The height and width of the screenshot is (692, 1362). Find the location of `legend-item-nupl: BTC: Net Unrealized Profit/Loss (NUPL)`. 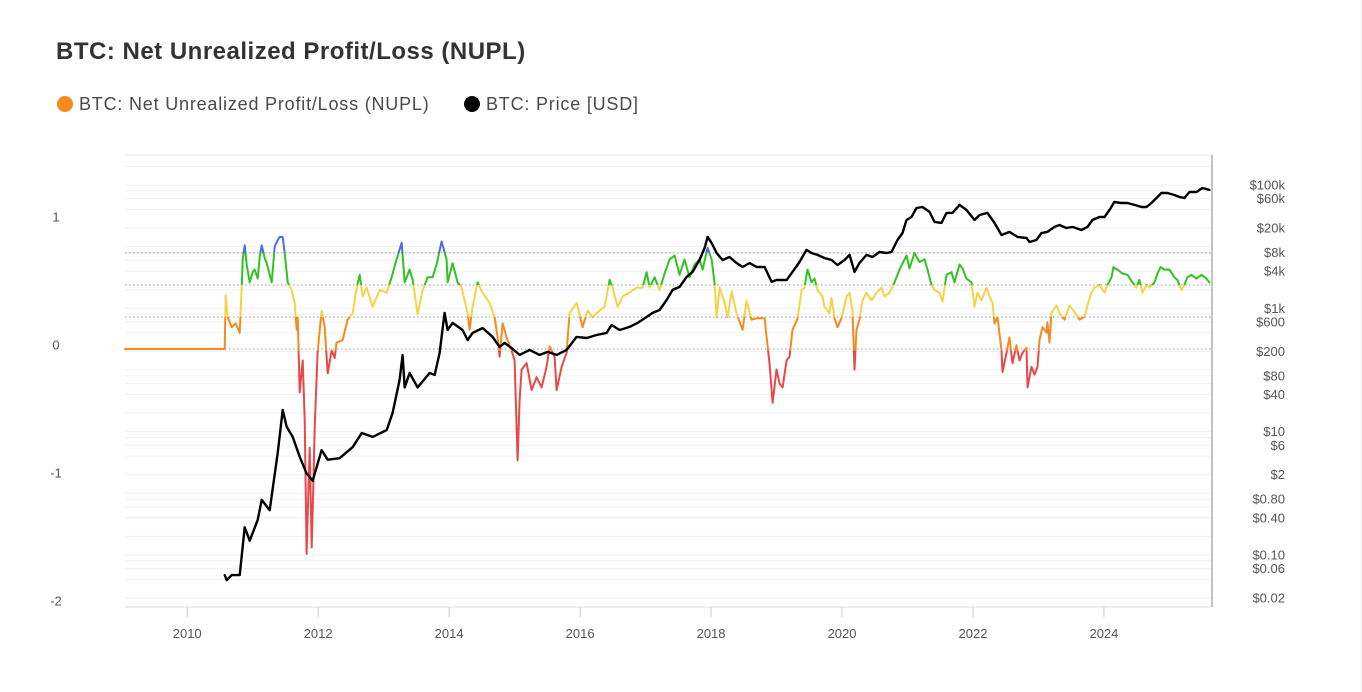

legend-item-nupl: BTC: Net Unrealized Profit/Loss (NUPL) is located at coordinates (243, 104).